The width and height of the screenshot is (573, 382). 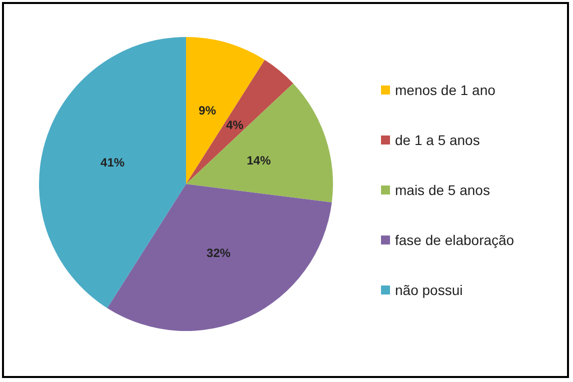 What do you see at coordinates (429, 290) in the screenshot?
I see `legend-label: não possui` at bounding box center [429, 290].